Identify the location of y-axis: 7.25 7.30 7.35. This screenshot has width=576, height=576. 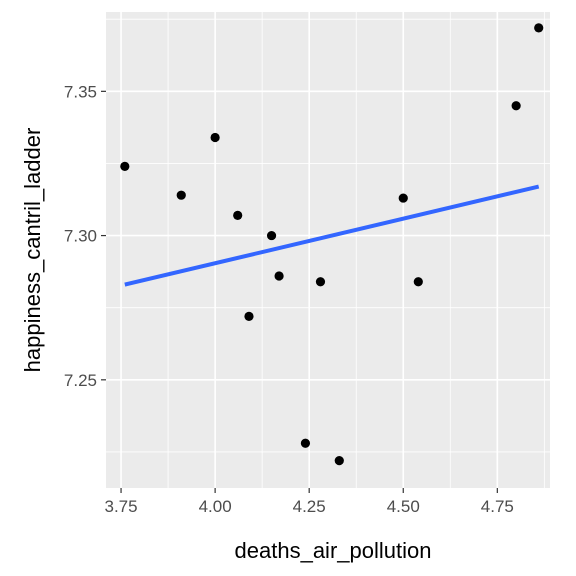
(85, 236).